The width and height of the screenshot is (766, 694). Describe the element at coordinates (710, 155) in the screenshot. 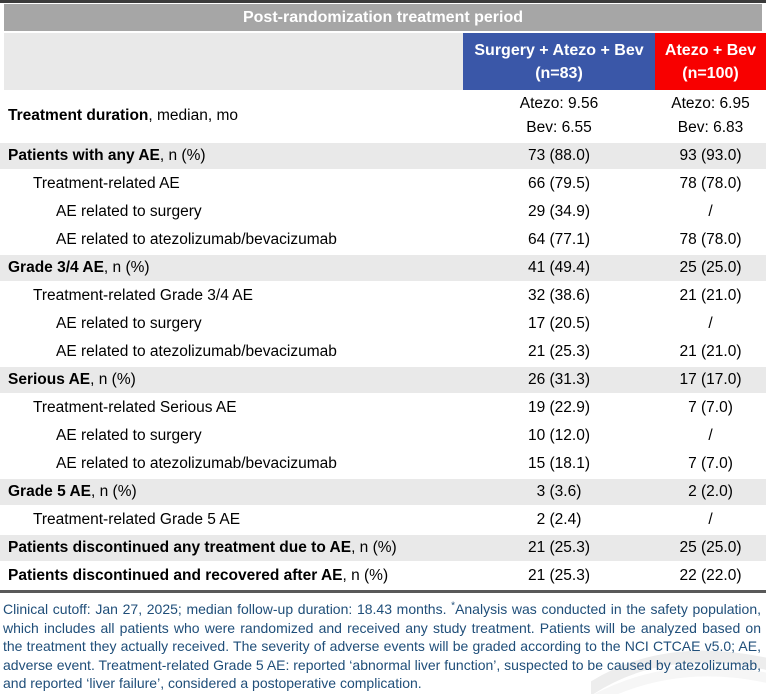

I see `value-control-arm: 93 (93.0)` at that location.